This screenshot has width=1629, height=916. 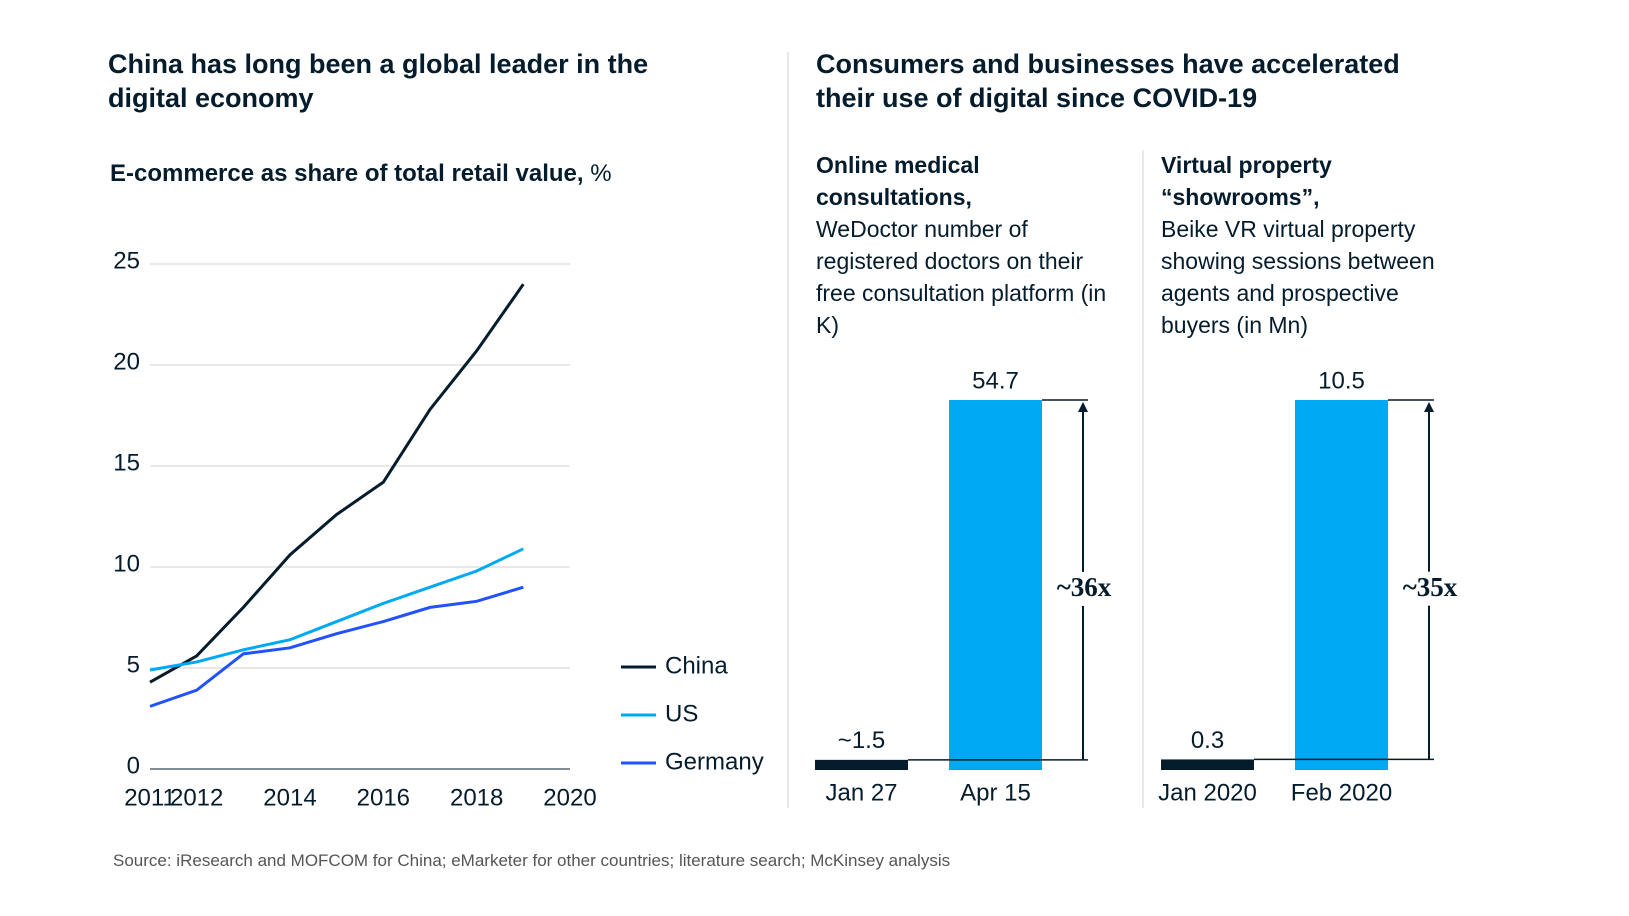 What do you see at coordinates (126, 361) in the screenshot?
I see `y-tick-label: 20` at bounding box center [126, 361].